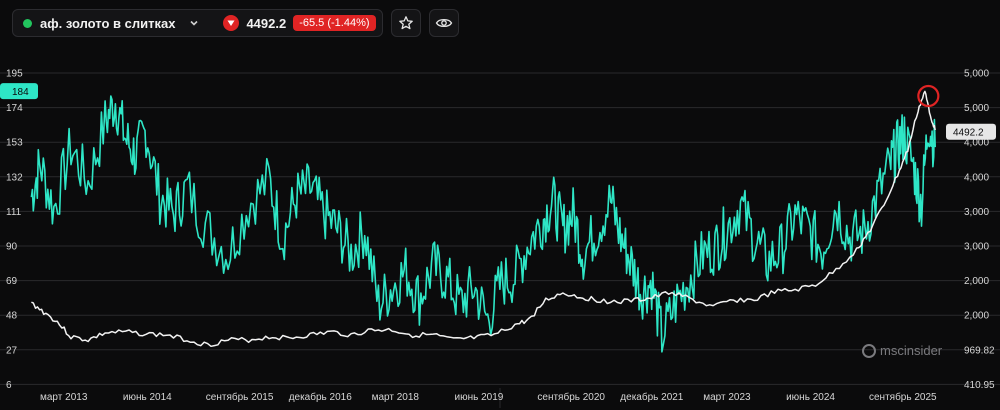  I want to click on x-axis-tick-label: сентябрь 2025, so click(903, 397).